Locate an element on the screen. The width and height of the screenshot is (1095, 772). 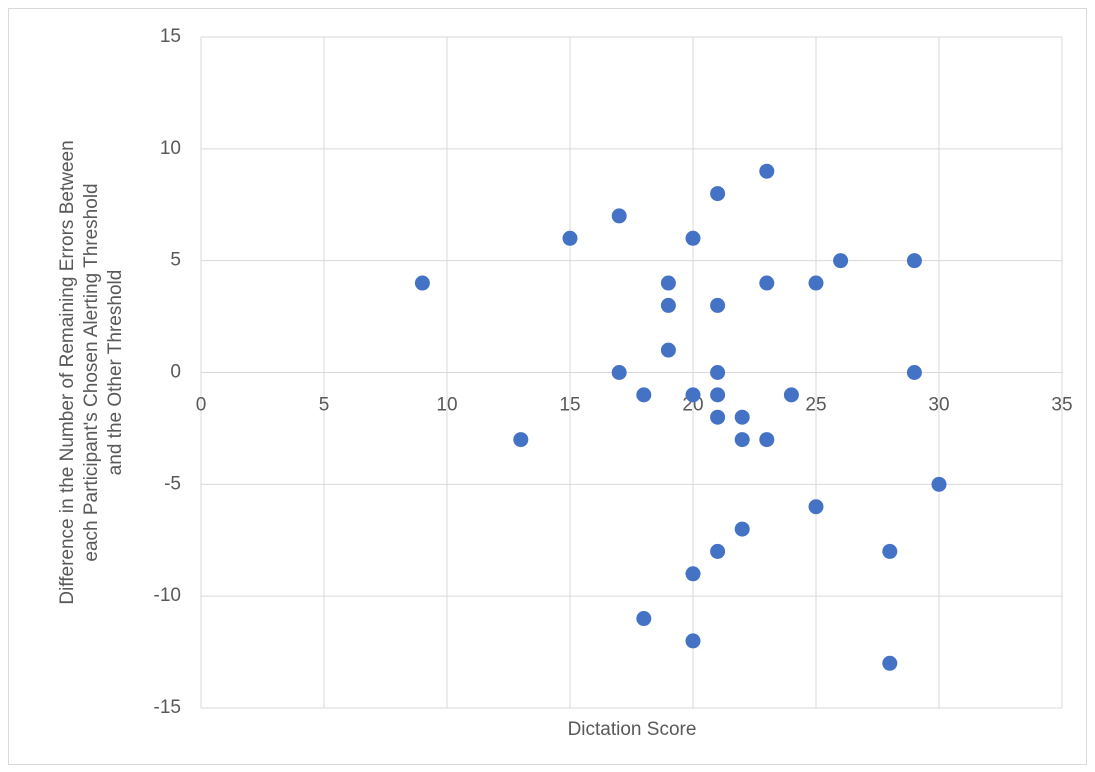
x-tick-label: 35 is located at coordinates (1061, 405).